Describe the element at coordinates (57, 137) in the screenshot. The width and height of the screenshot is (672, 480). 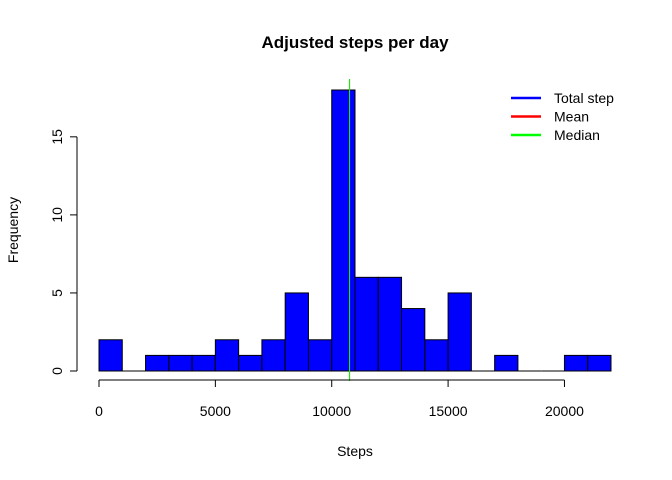
I see `y-tick-label: 15` at that location.